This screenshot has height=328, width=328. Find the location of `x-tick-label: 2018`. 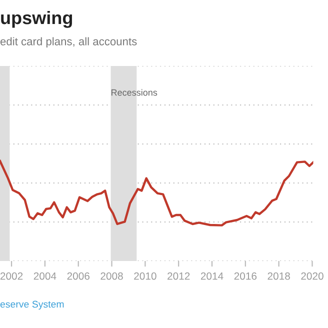

x-tick-label: 2018 is located at coordinates (279, 276).